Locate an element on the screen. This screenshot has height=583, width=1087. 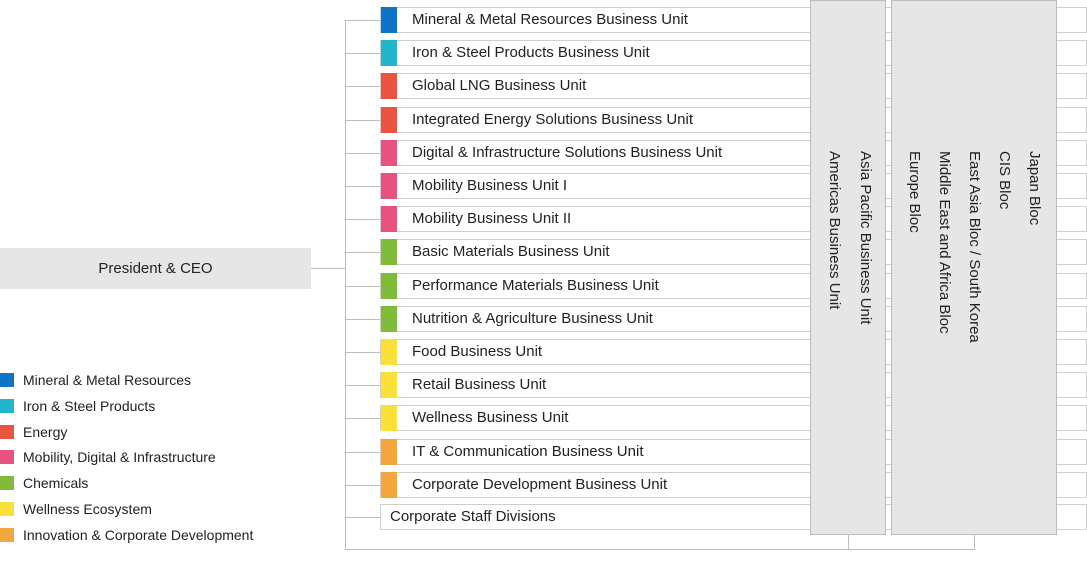
legend-label: Chemicals is located at coordinates (56, 483).